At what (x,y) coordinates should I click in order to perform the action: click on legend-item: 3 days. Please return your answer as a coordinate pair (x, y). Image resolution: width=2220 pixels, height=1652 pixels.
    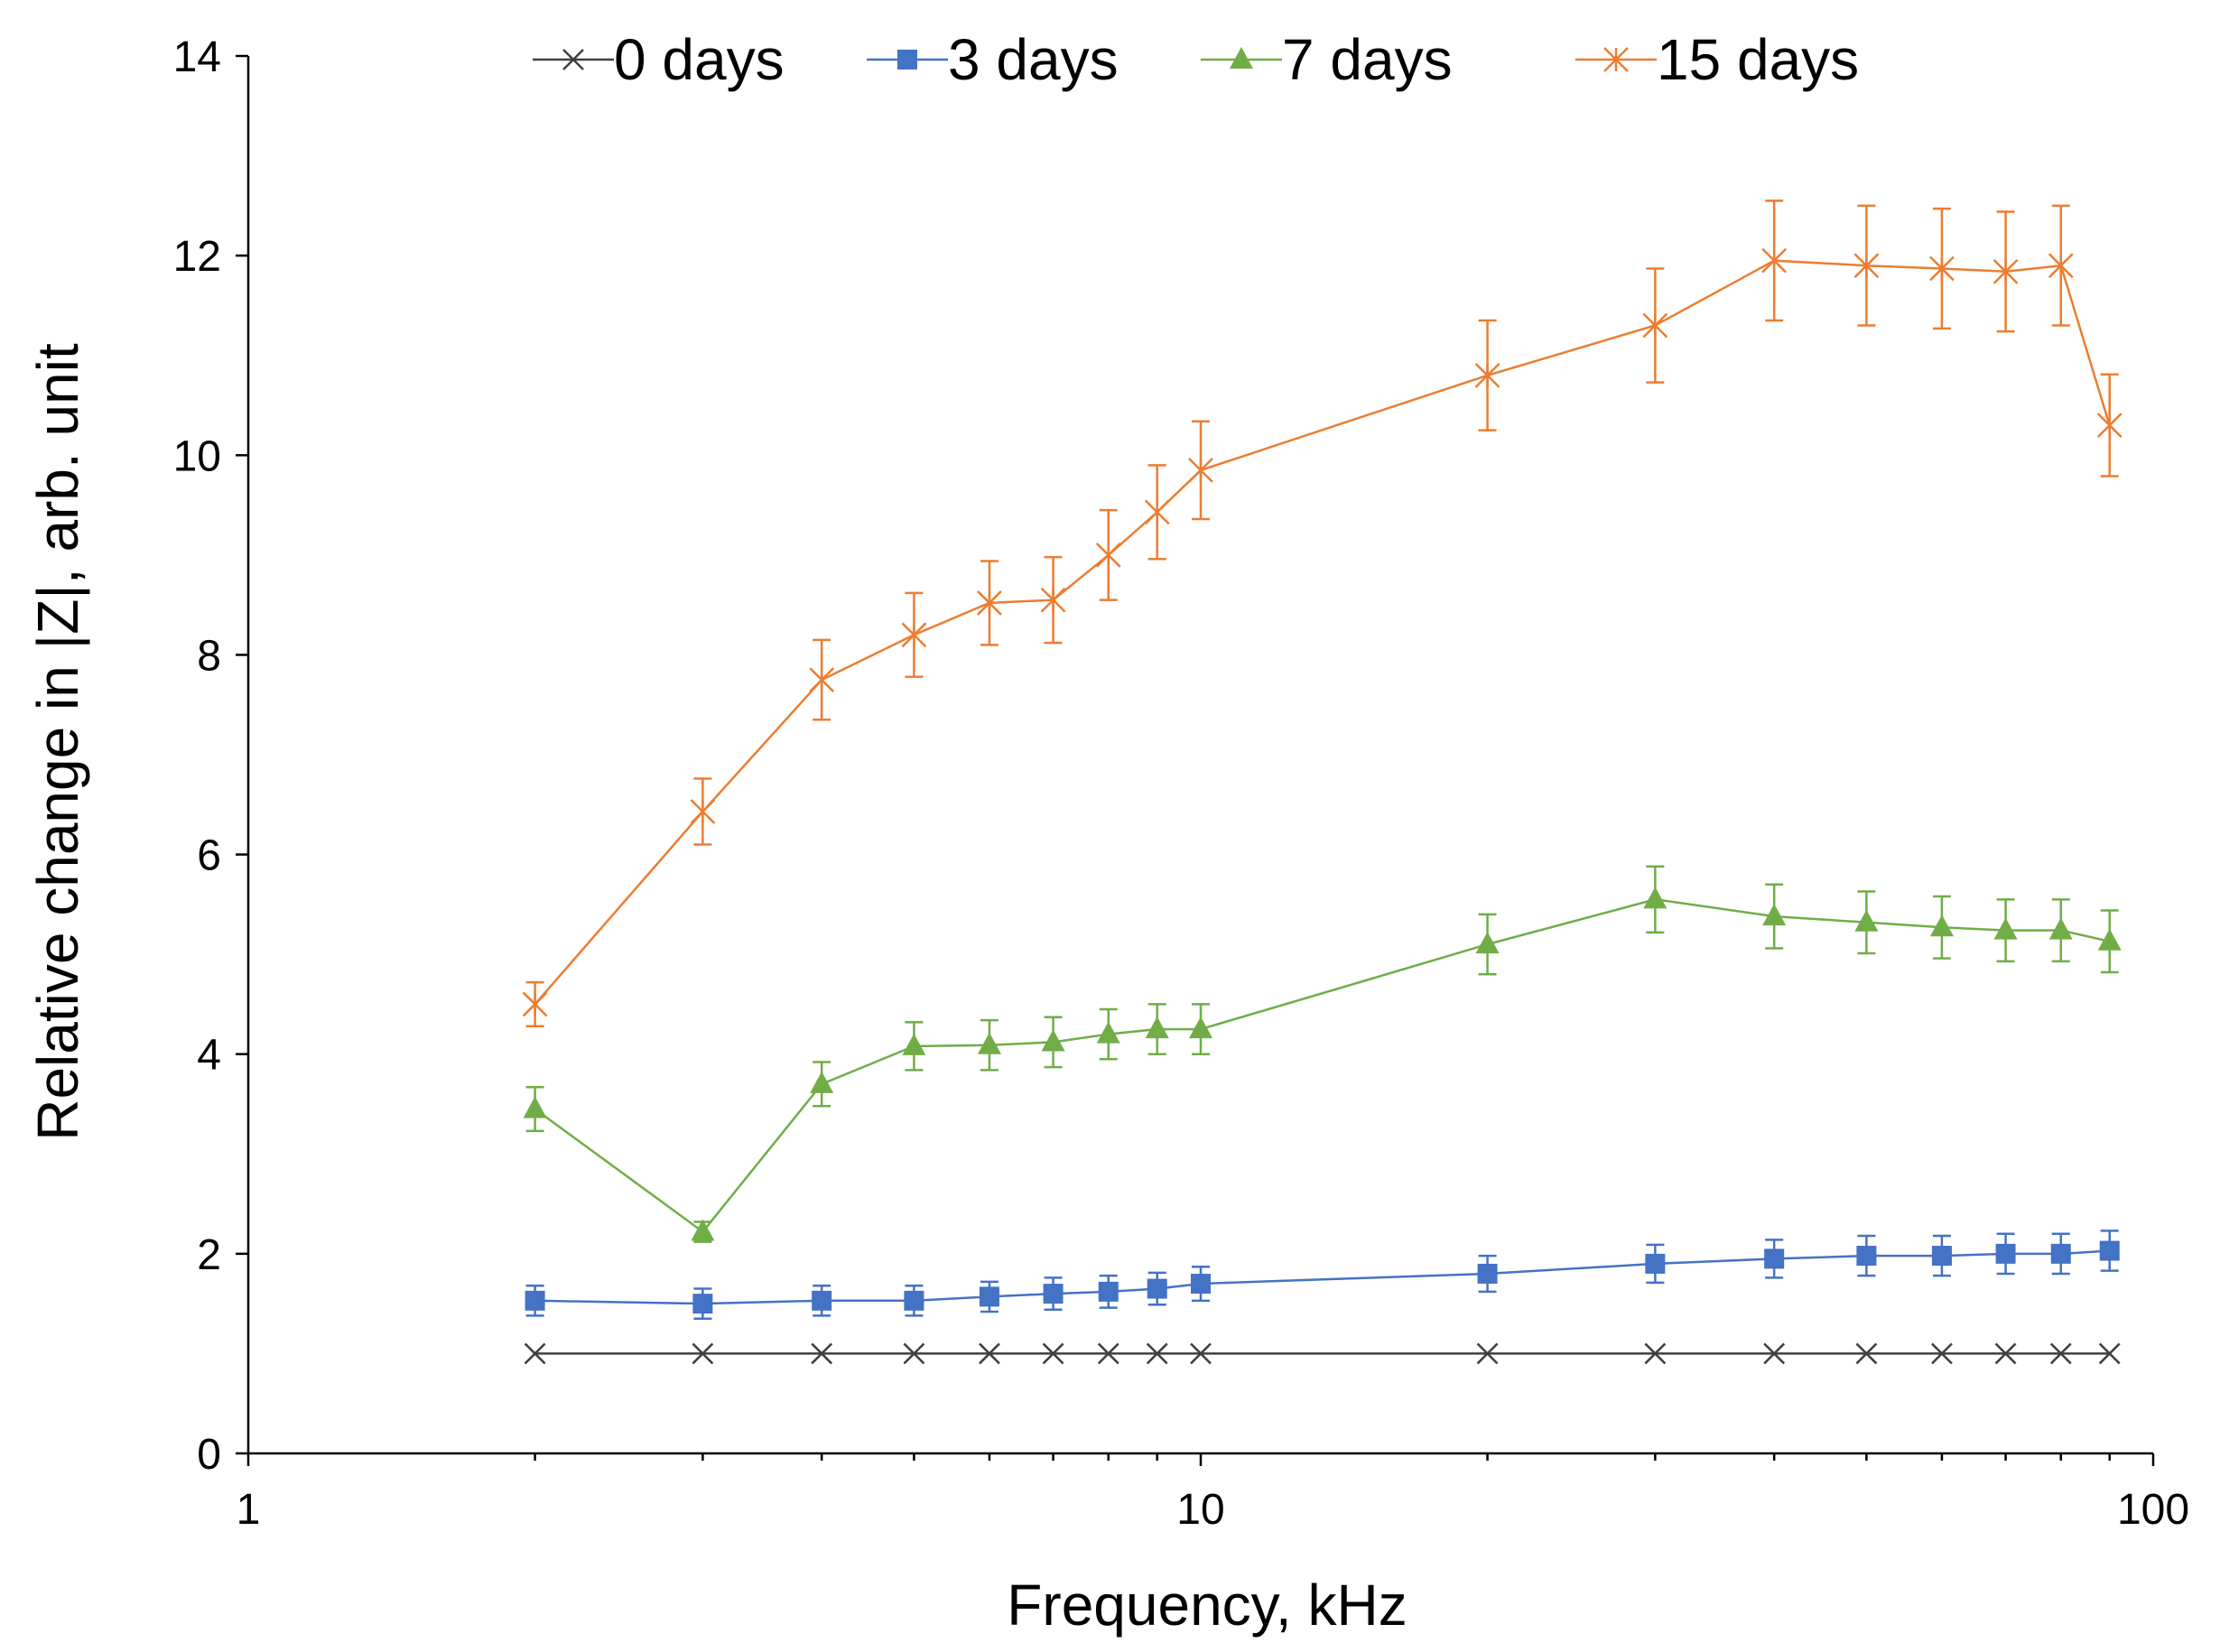
    Looking at the image, I should click on (993, 59).